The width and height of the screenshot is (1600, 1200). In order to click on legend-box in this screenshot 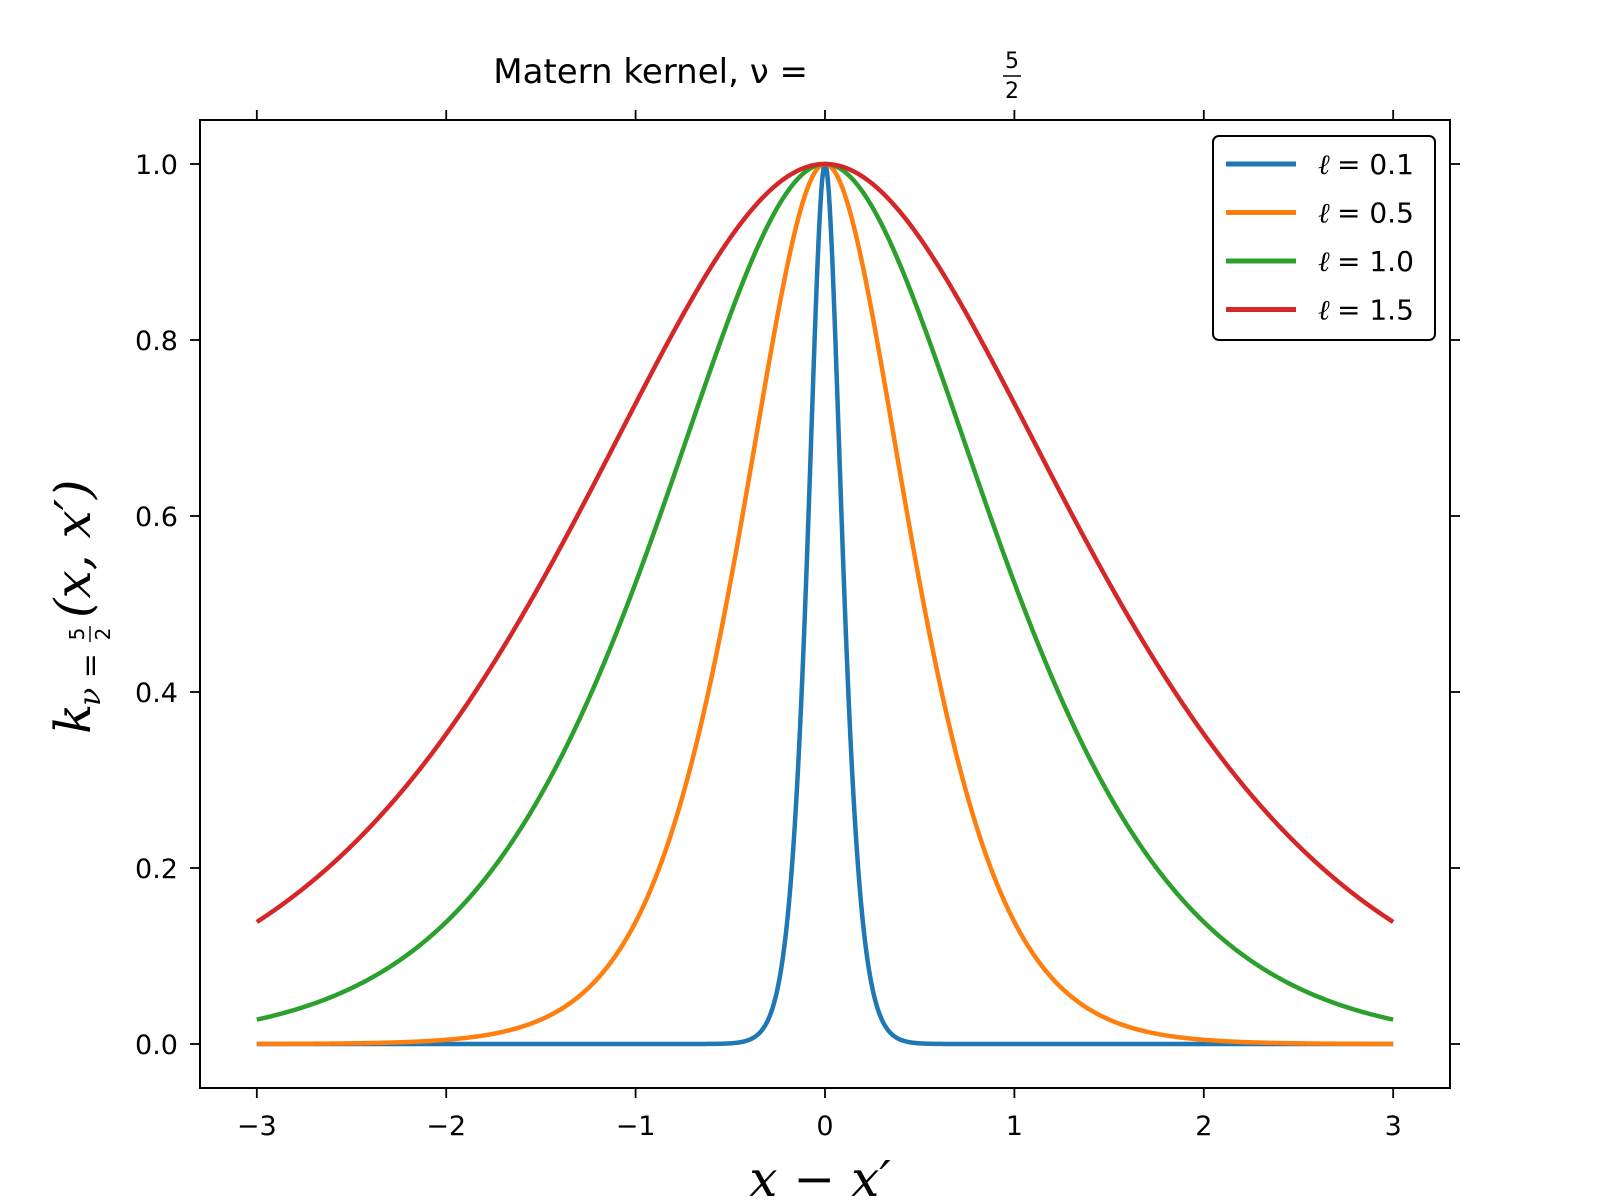, I will do `click(1324, 238)`.